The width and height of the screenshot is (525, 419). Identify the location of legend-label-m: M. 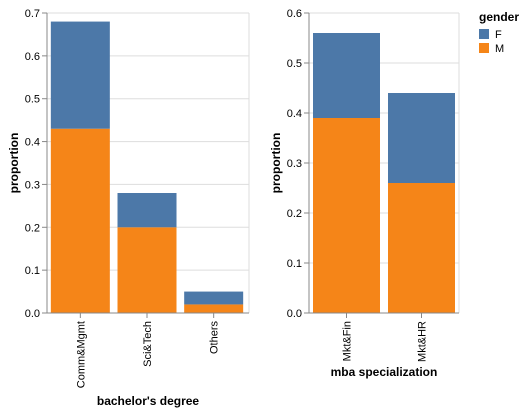
(499, 49).